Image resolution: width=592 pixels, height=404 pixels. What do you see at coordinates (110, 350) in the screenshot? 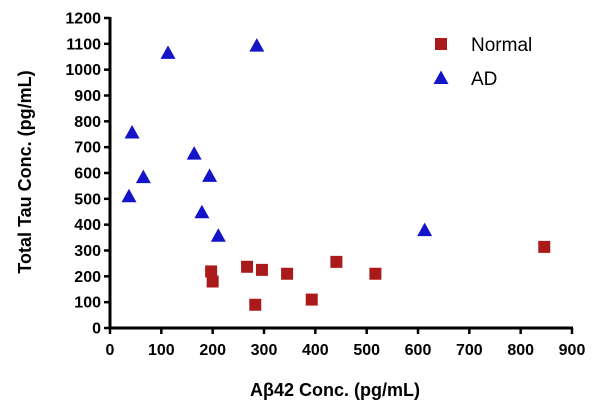
I see `x-tick-label: 0` at bounding box center [110, 350].